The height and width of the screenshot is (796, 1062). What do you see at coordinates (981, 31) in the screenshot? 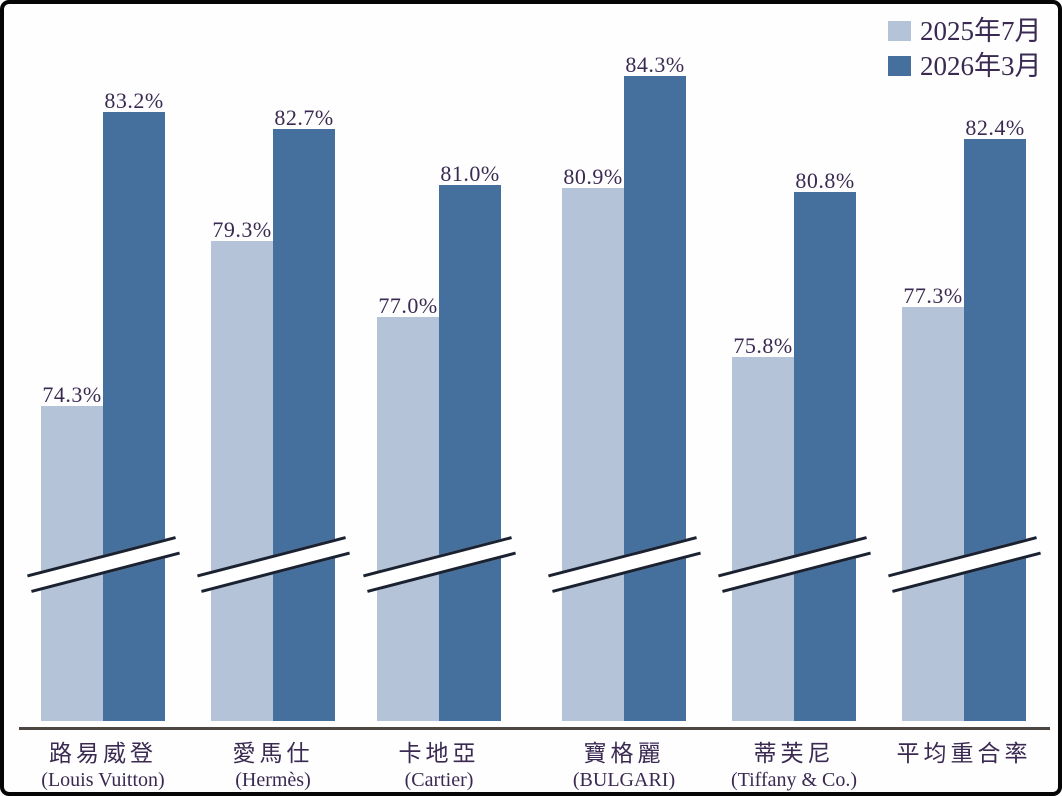
I see `legend-label: 2025年7月` at bounding box center [981, 31].